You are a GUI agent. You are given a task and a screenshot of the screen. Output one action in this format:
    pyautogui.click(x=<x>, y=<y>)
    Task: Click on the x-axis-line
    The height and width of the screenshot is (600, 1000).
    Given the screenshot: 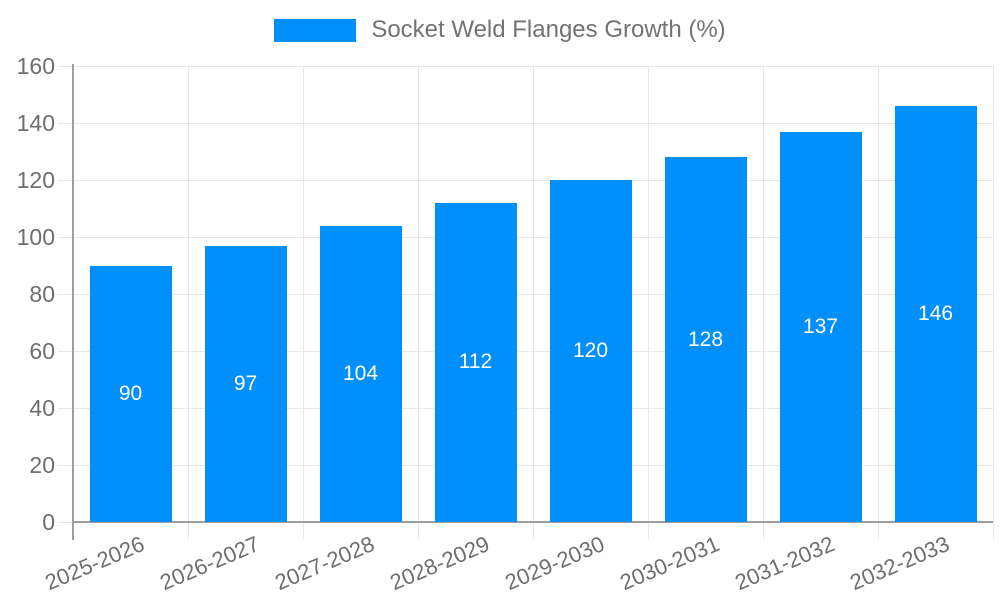 What is the action you would take?
    pyautogui.click(x=533, y=522)
    